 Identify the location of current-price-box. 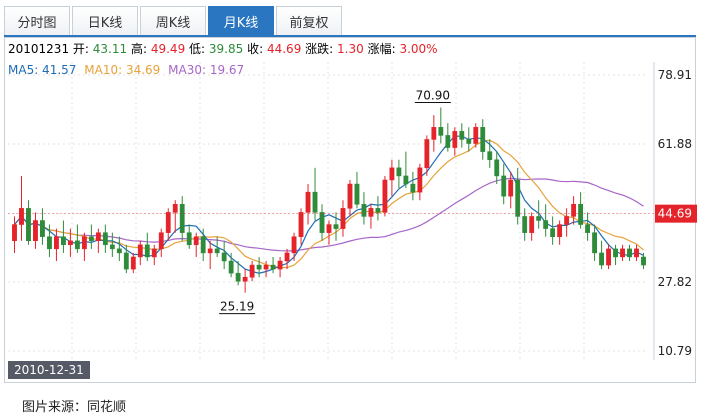
(676, 213).